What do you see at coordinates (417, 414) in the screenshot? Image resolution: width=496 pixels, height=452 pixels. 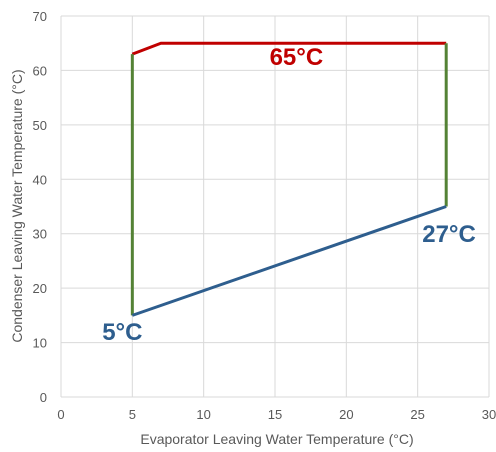 I see `x-tick-label: 25` at bounding box center [417, 414].